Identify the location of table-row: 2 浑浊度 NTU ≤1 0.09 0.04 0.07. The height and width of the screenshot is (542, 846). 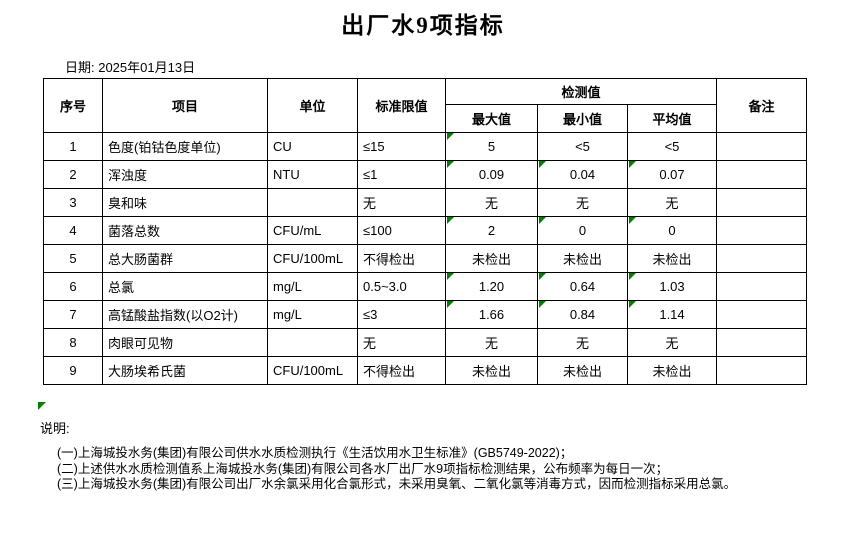
(425, 174).